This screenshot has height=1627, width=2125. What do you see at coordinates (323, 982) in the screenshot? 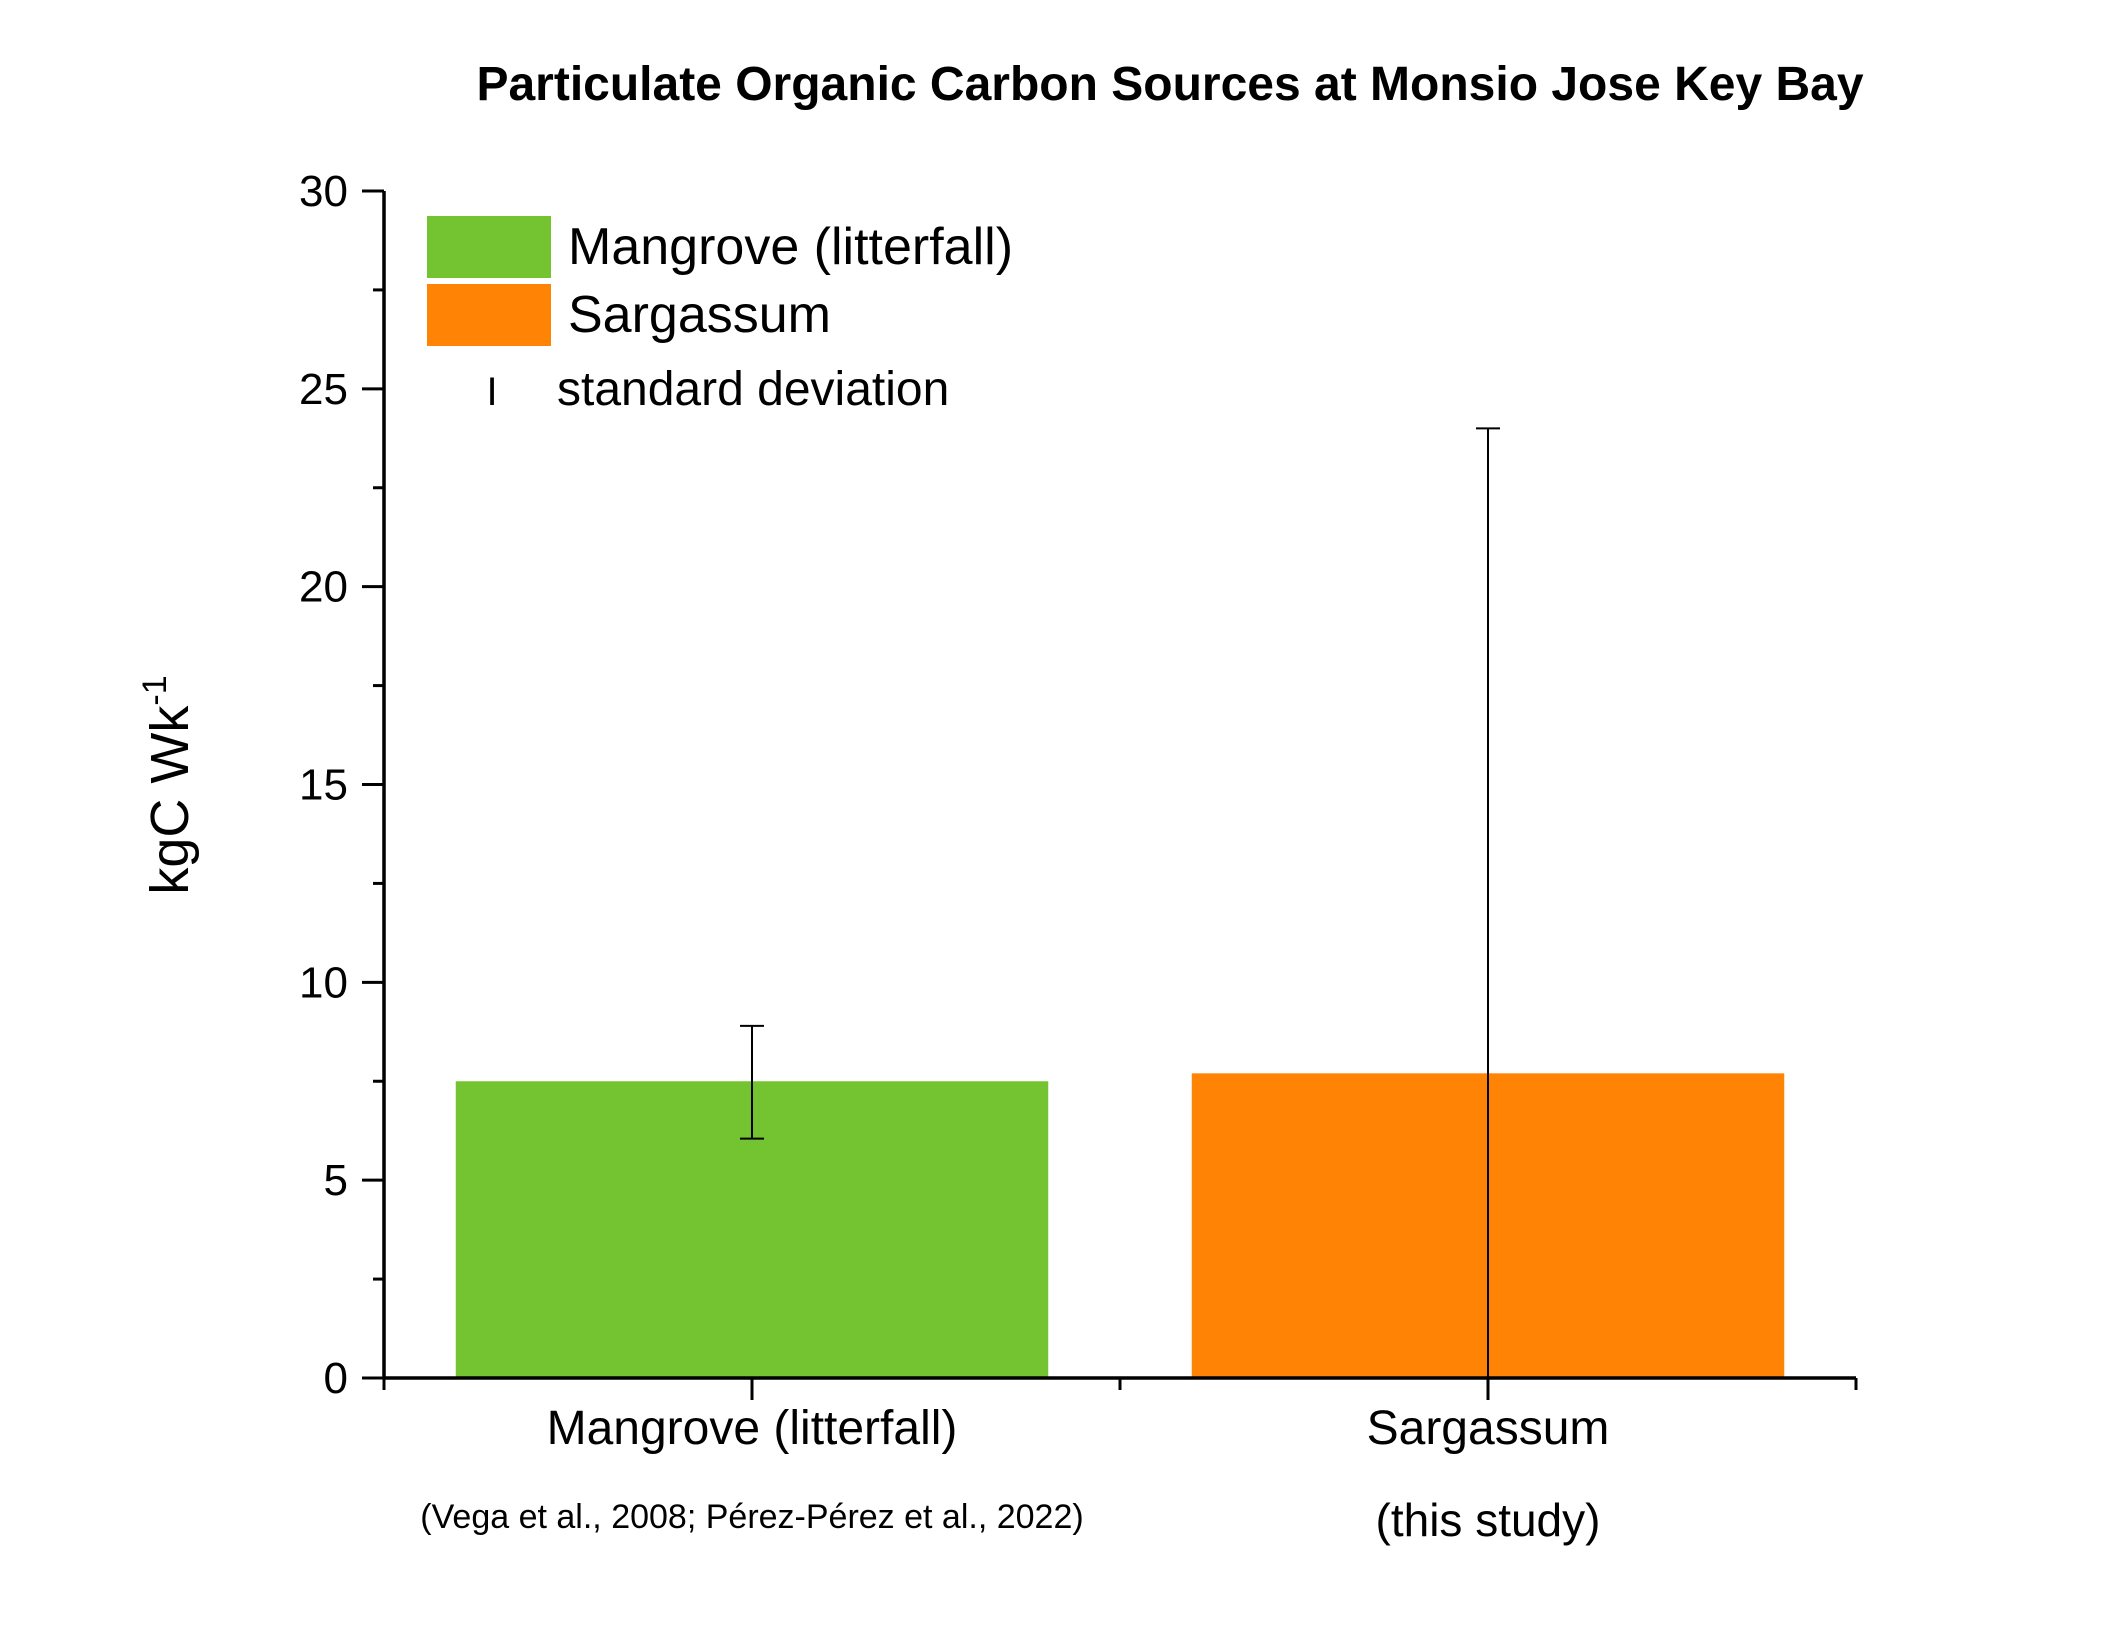
I see `y-tick-label: 10` at bounding box center [323, 982].